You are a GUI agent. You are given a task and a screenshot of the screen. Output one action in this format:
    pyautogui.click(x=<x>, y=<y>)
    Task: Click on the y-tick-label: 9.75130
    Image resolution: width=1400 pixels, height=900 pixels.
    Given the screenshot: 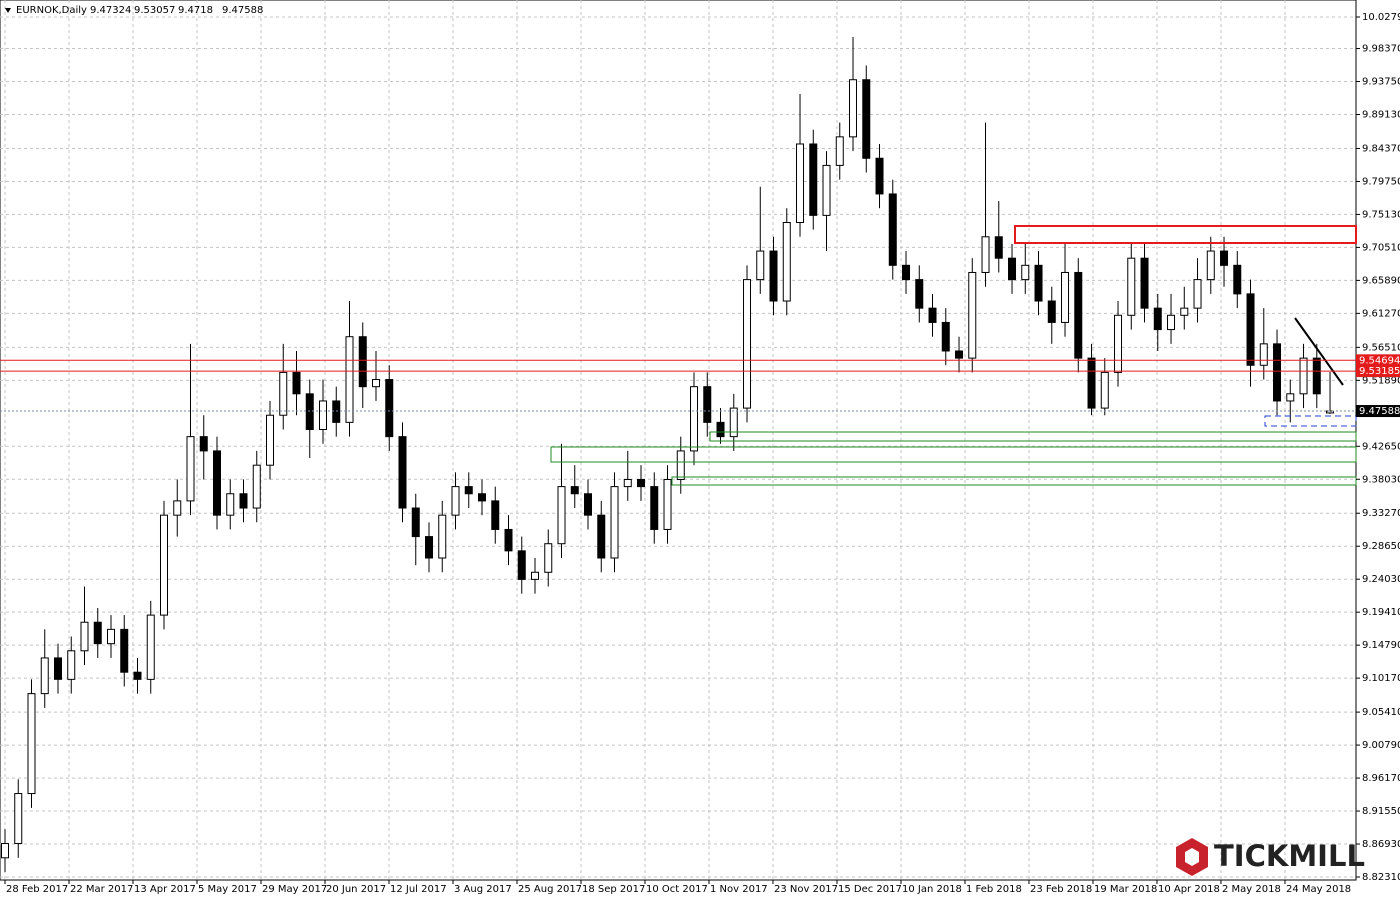 What is the action you would take?
    pyautogui.click(x=1381, y=214)
    